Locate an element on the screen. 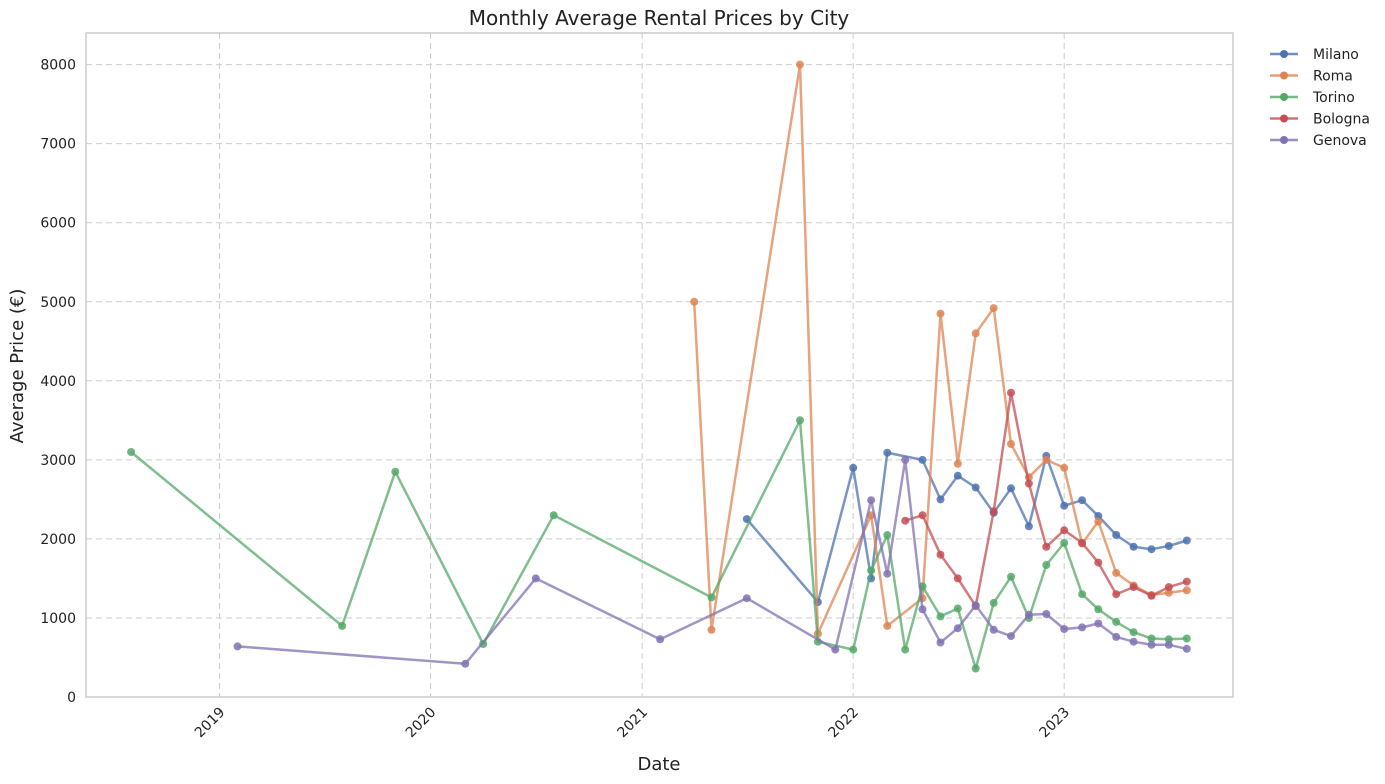  y-tick-label: 8000 is located at coordinates (58, 66).